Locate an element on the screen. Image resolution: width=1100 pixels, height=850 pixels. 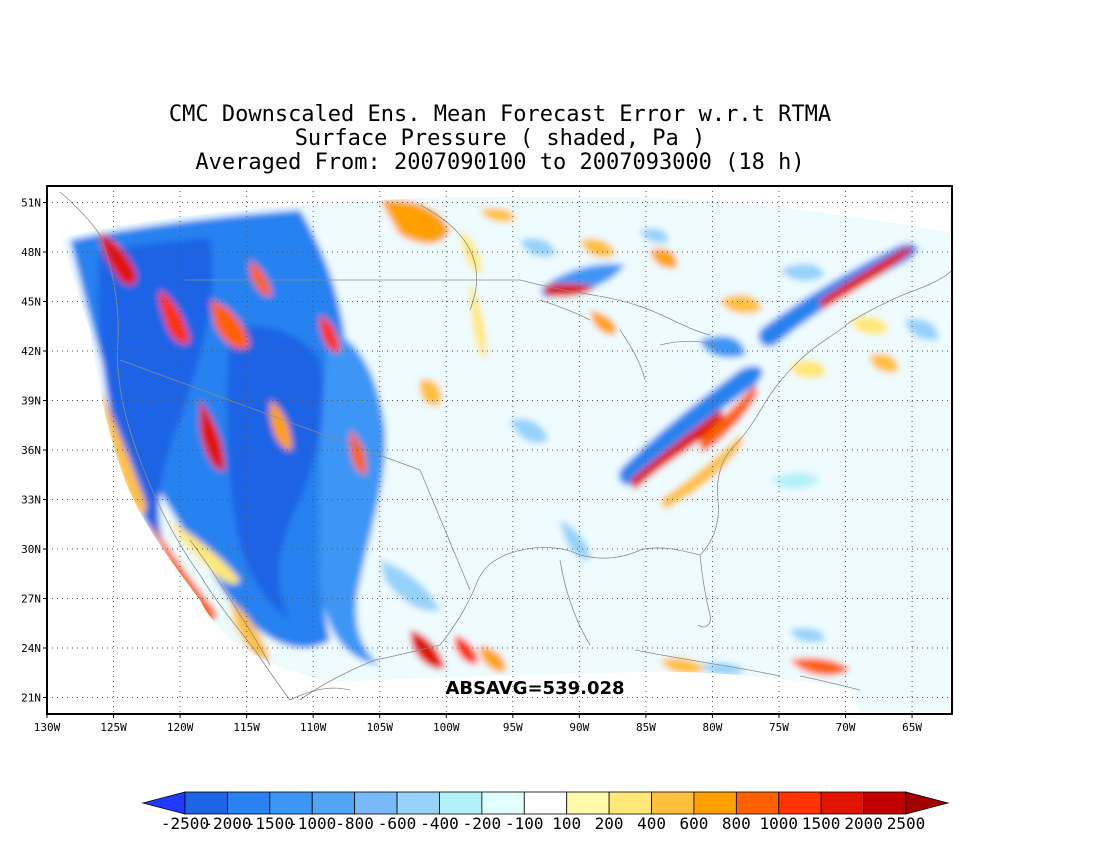
lat-tick-label: 36N is located at coordinates (31, 450).